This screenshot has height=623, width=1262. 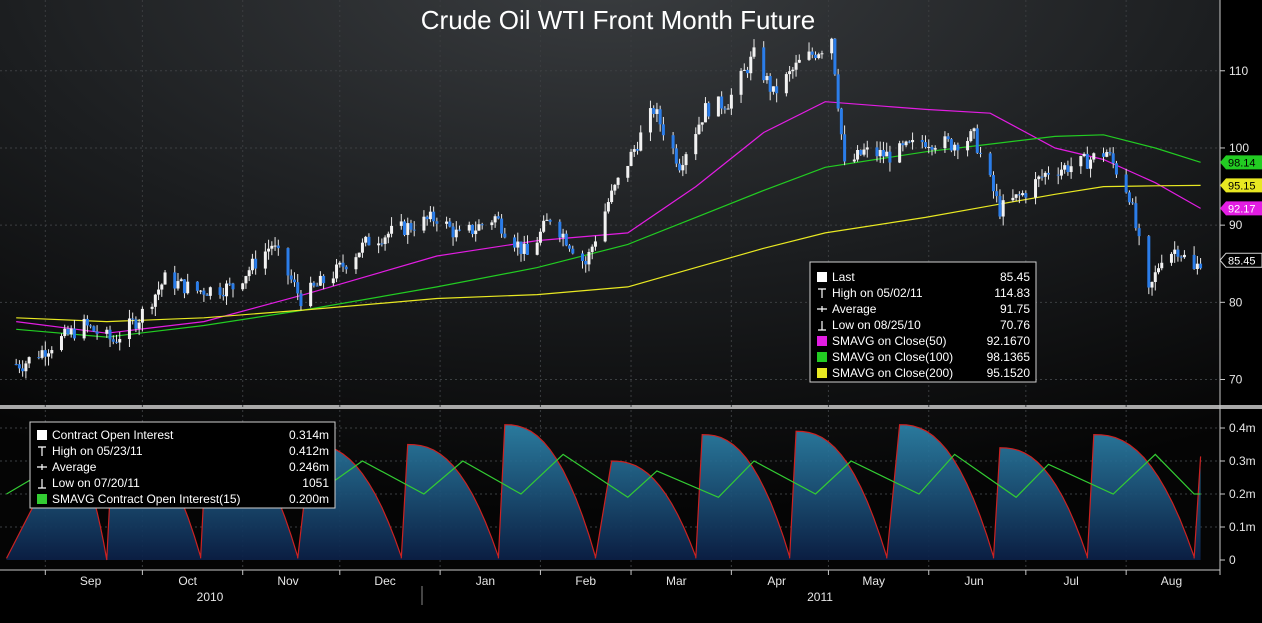 I want to click on legend-label: SMAVG on Close(100), so click(x=892, y=357).